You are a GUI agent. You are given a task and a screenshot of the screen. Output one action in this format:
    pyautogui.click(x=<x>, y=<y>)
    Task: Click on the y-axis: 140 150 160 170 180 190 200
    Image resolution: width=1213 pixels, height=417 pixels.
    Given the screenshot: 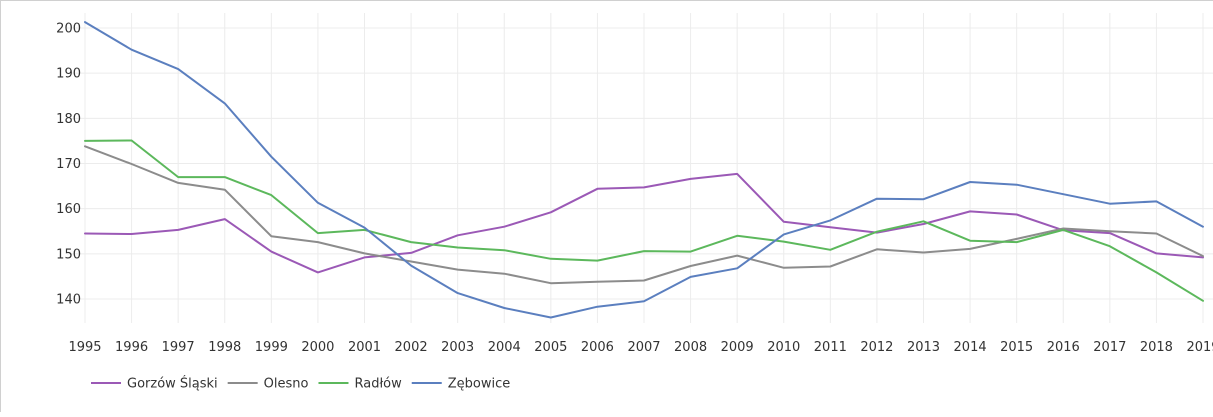 What is the action you would take?
    pyautogui.click(x=68, y=165)
    